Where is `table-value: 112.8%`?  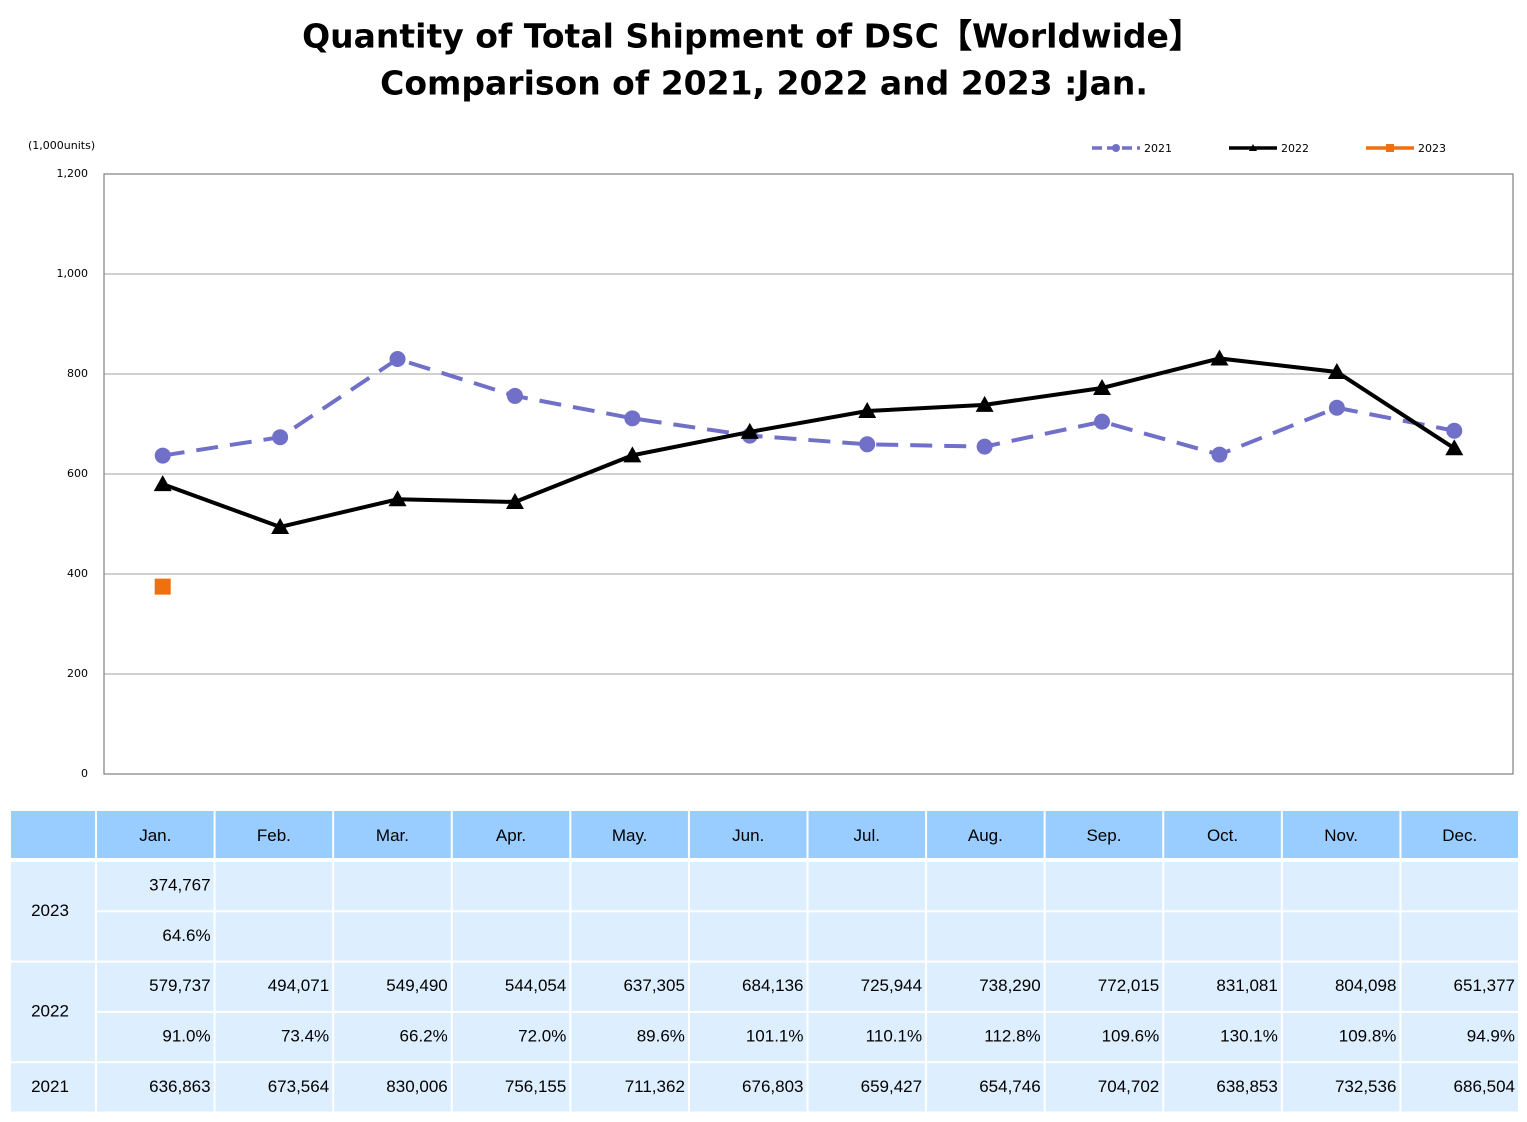 table-value: 112.8% is located at coordinates (1012, 1036).